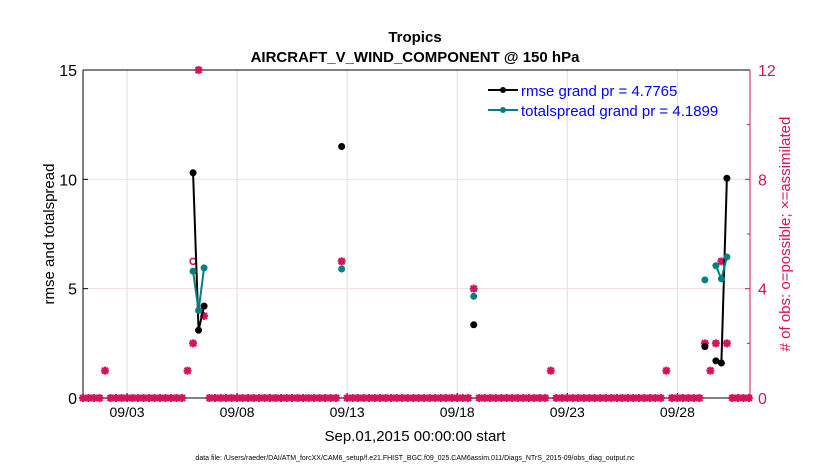 This screenshot has width=830, height=470. What do you see at coordinates (503, 110) in the screenshot?
I see `legend-marker-totalspread` at bounding box center [503, 110].